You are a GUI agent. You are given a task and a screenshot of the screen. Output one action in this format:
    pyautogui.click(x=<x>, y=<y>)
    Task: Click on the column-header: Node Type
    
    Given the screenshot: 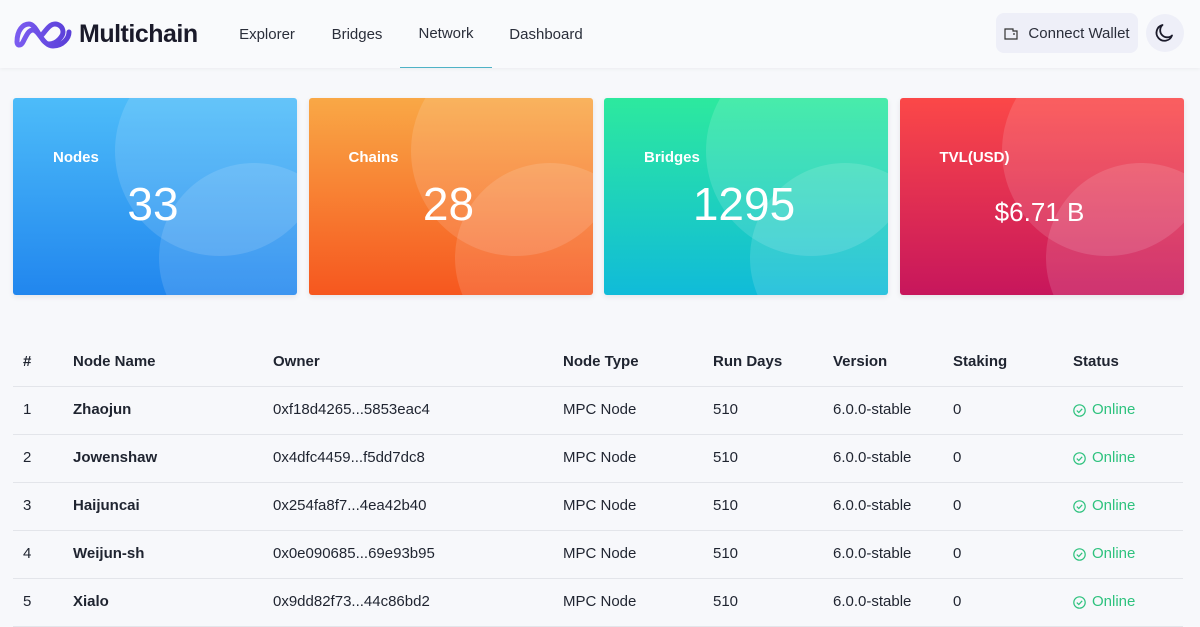 What is the action you would take?
    pyautogui.click(x=601, y=361)
    